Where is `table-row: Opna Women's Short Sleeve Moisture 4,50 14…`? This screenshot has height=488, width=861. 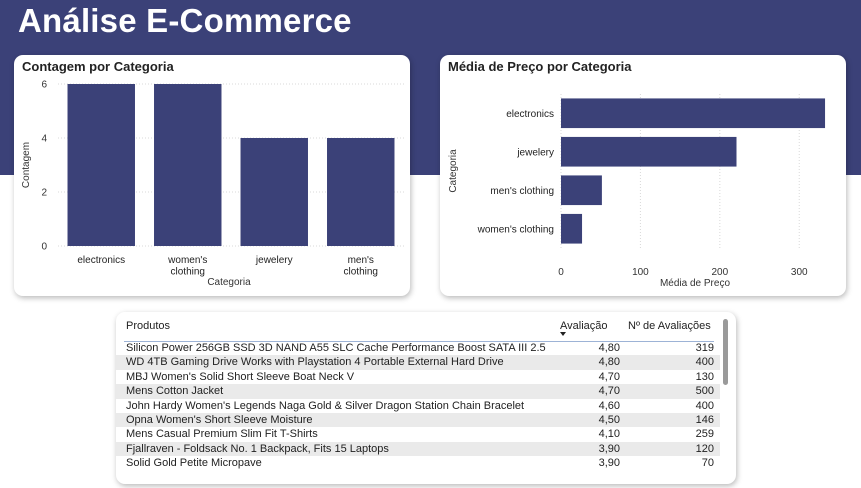 table-row: Opna Women's Short Sleeve Moisture 4,50 14… is located at coordinates (418, 420).